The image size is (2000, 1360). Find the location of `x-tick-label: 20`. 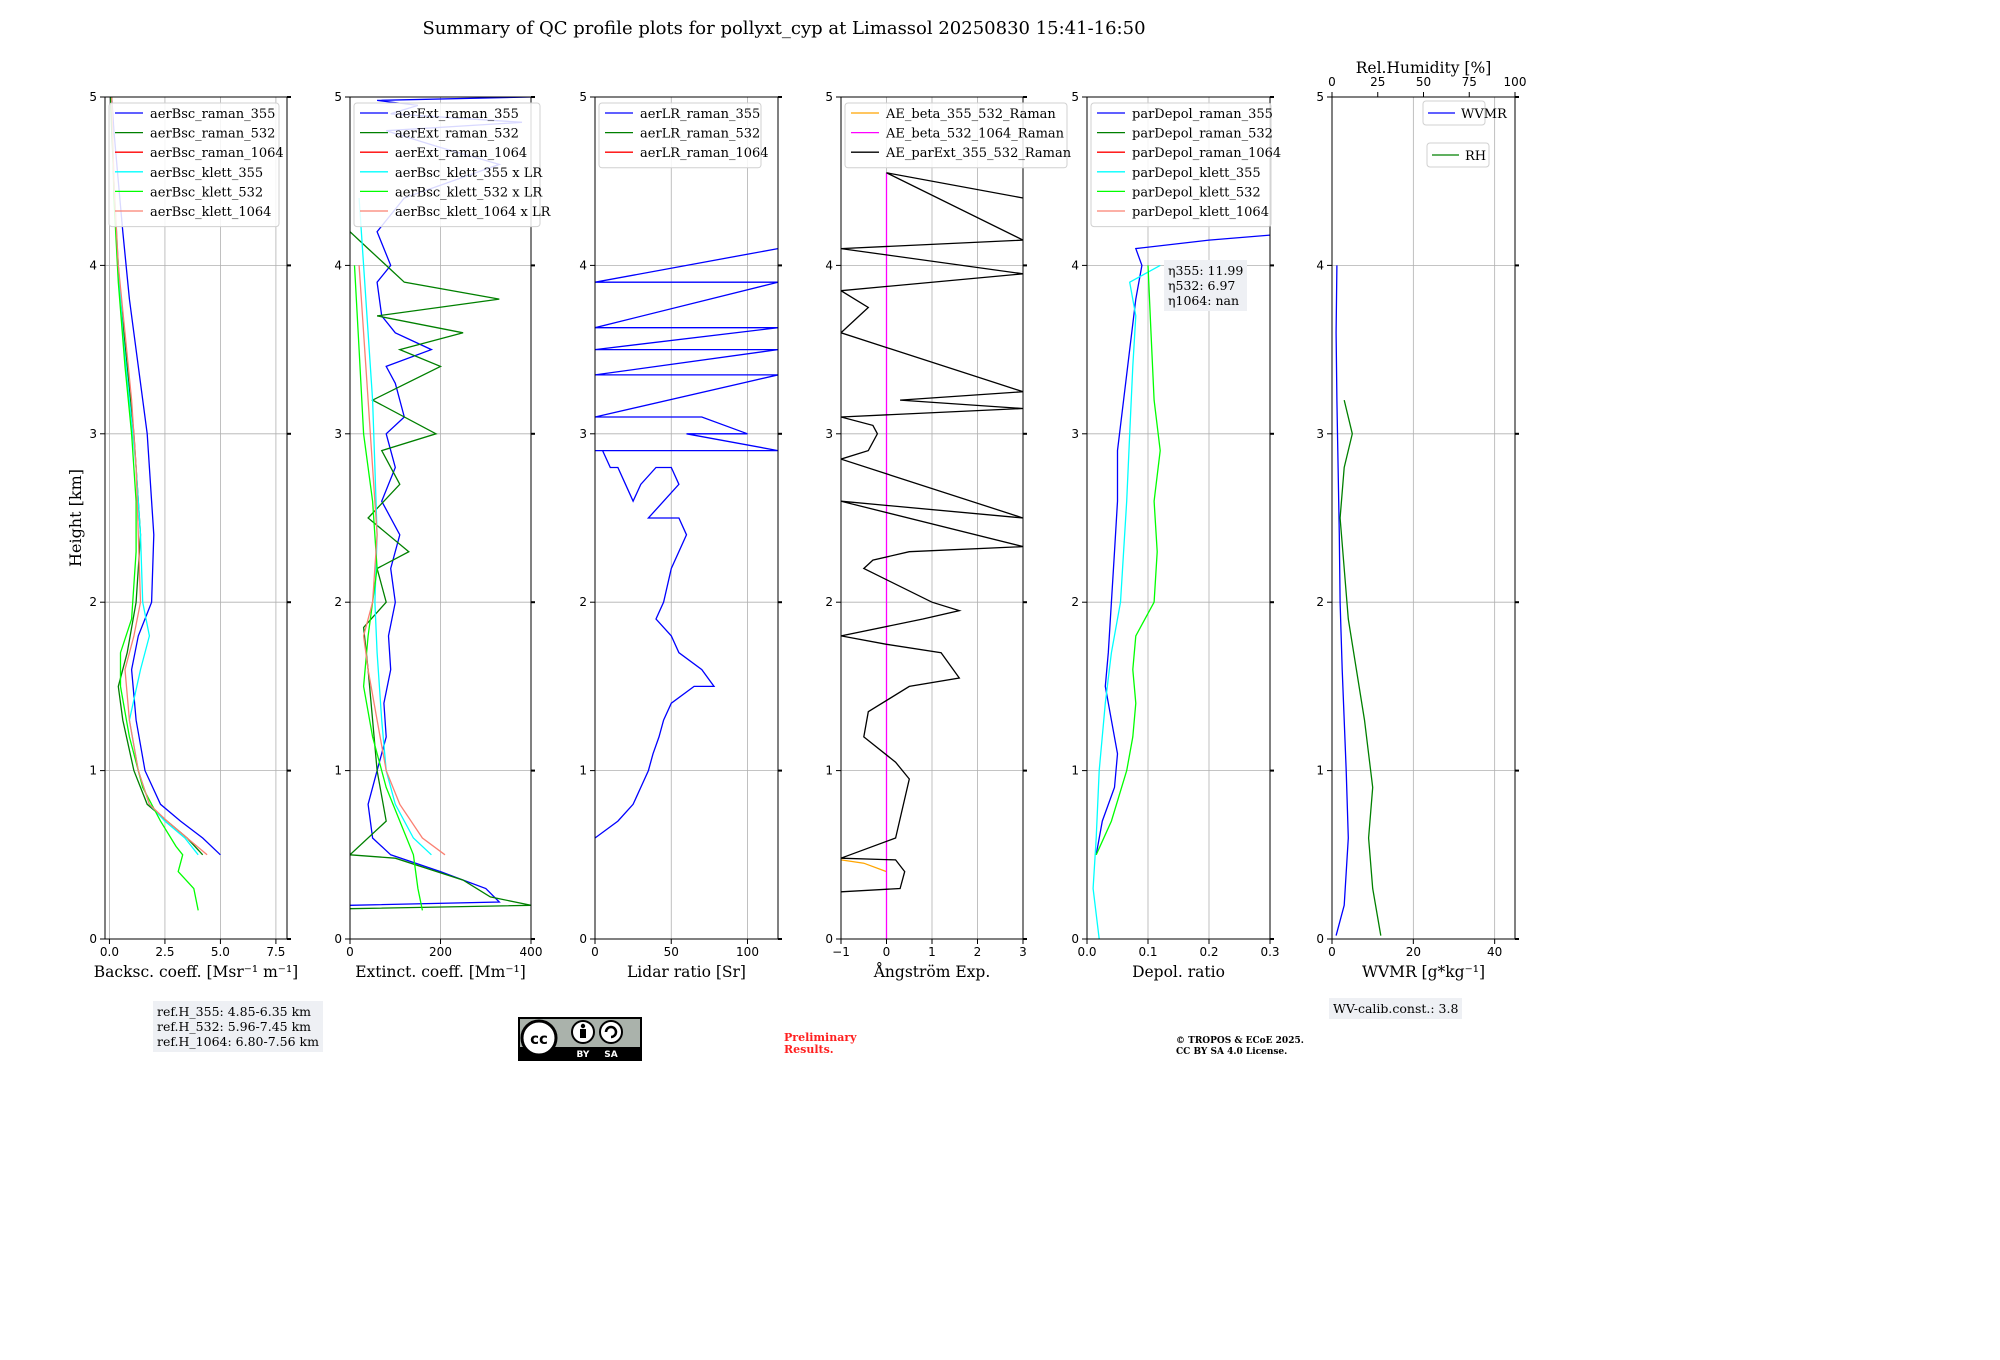

x-tick-label: 20 is located at coordinates (1413, 952).